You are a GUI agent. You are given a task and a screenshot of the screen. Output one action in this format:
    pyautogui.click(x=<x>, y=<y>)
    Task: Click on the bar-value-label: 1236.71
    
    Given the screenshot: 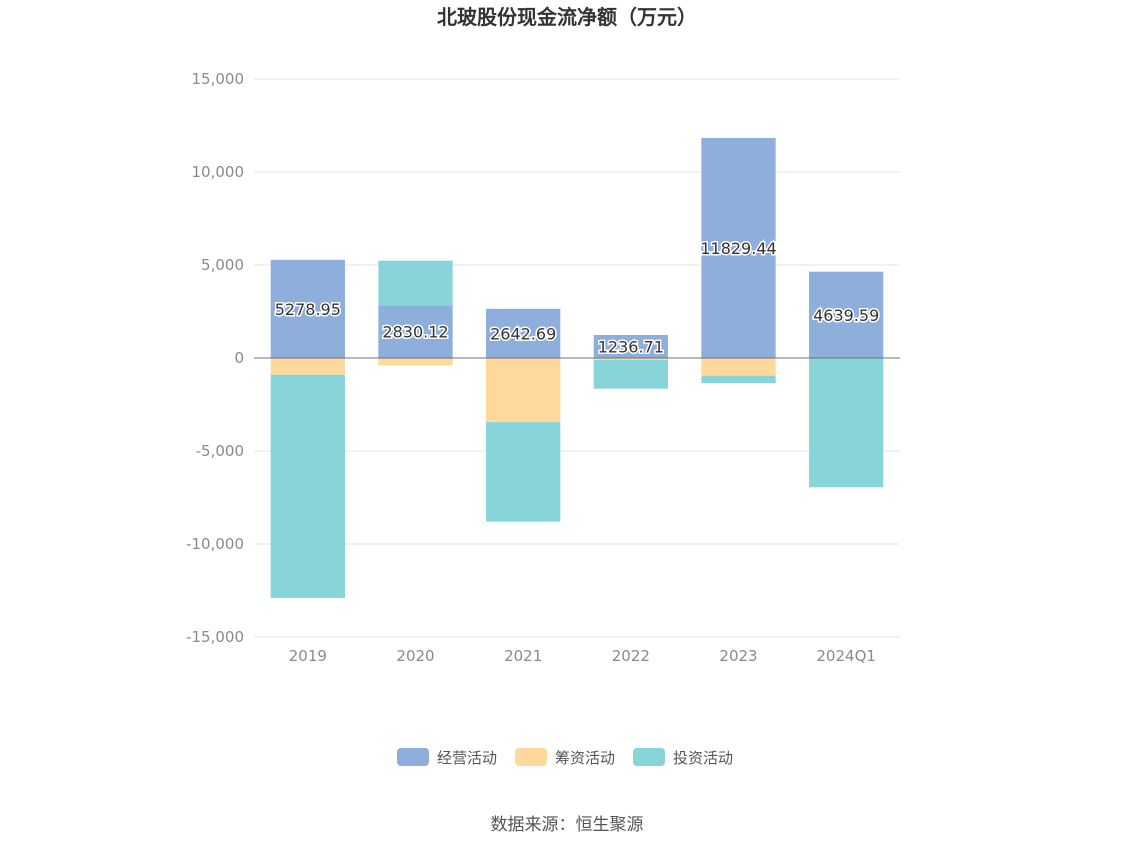 What is the action you would take?
    pyautogui.click(x=631, y=346)
    